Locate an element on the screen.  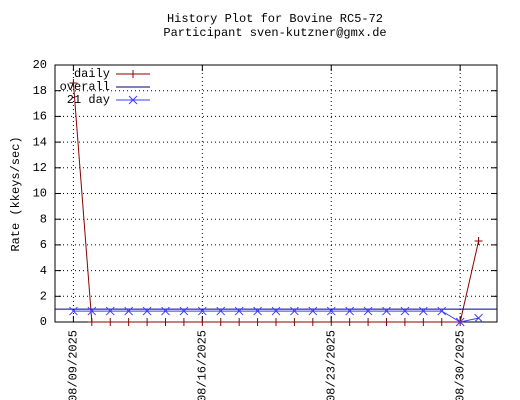
x-tick-label: 08/09/2025 is located at coordinates (74, 365).